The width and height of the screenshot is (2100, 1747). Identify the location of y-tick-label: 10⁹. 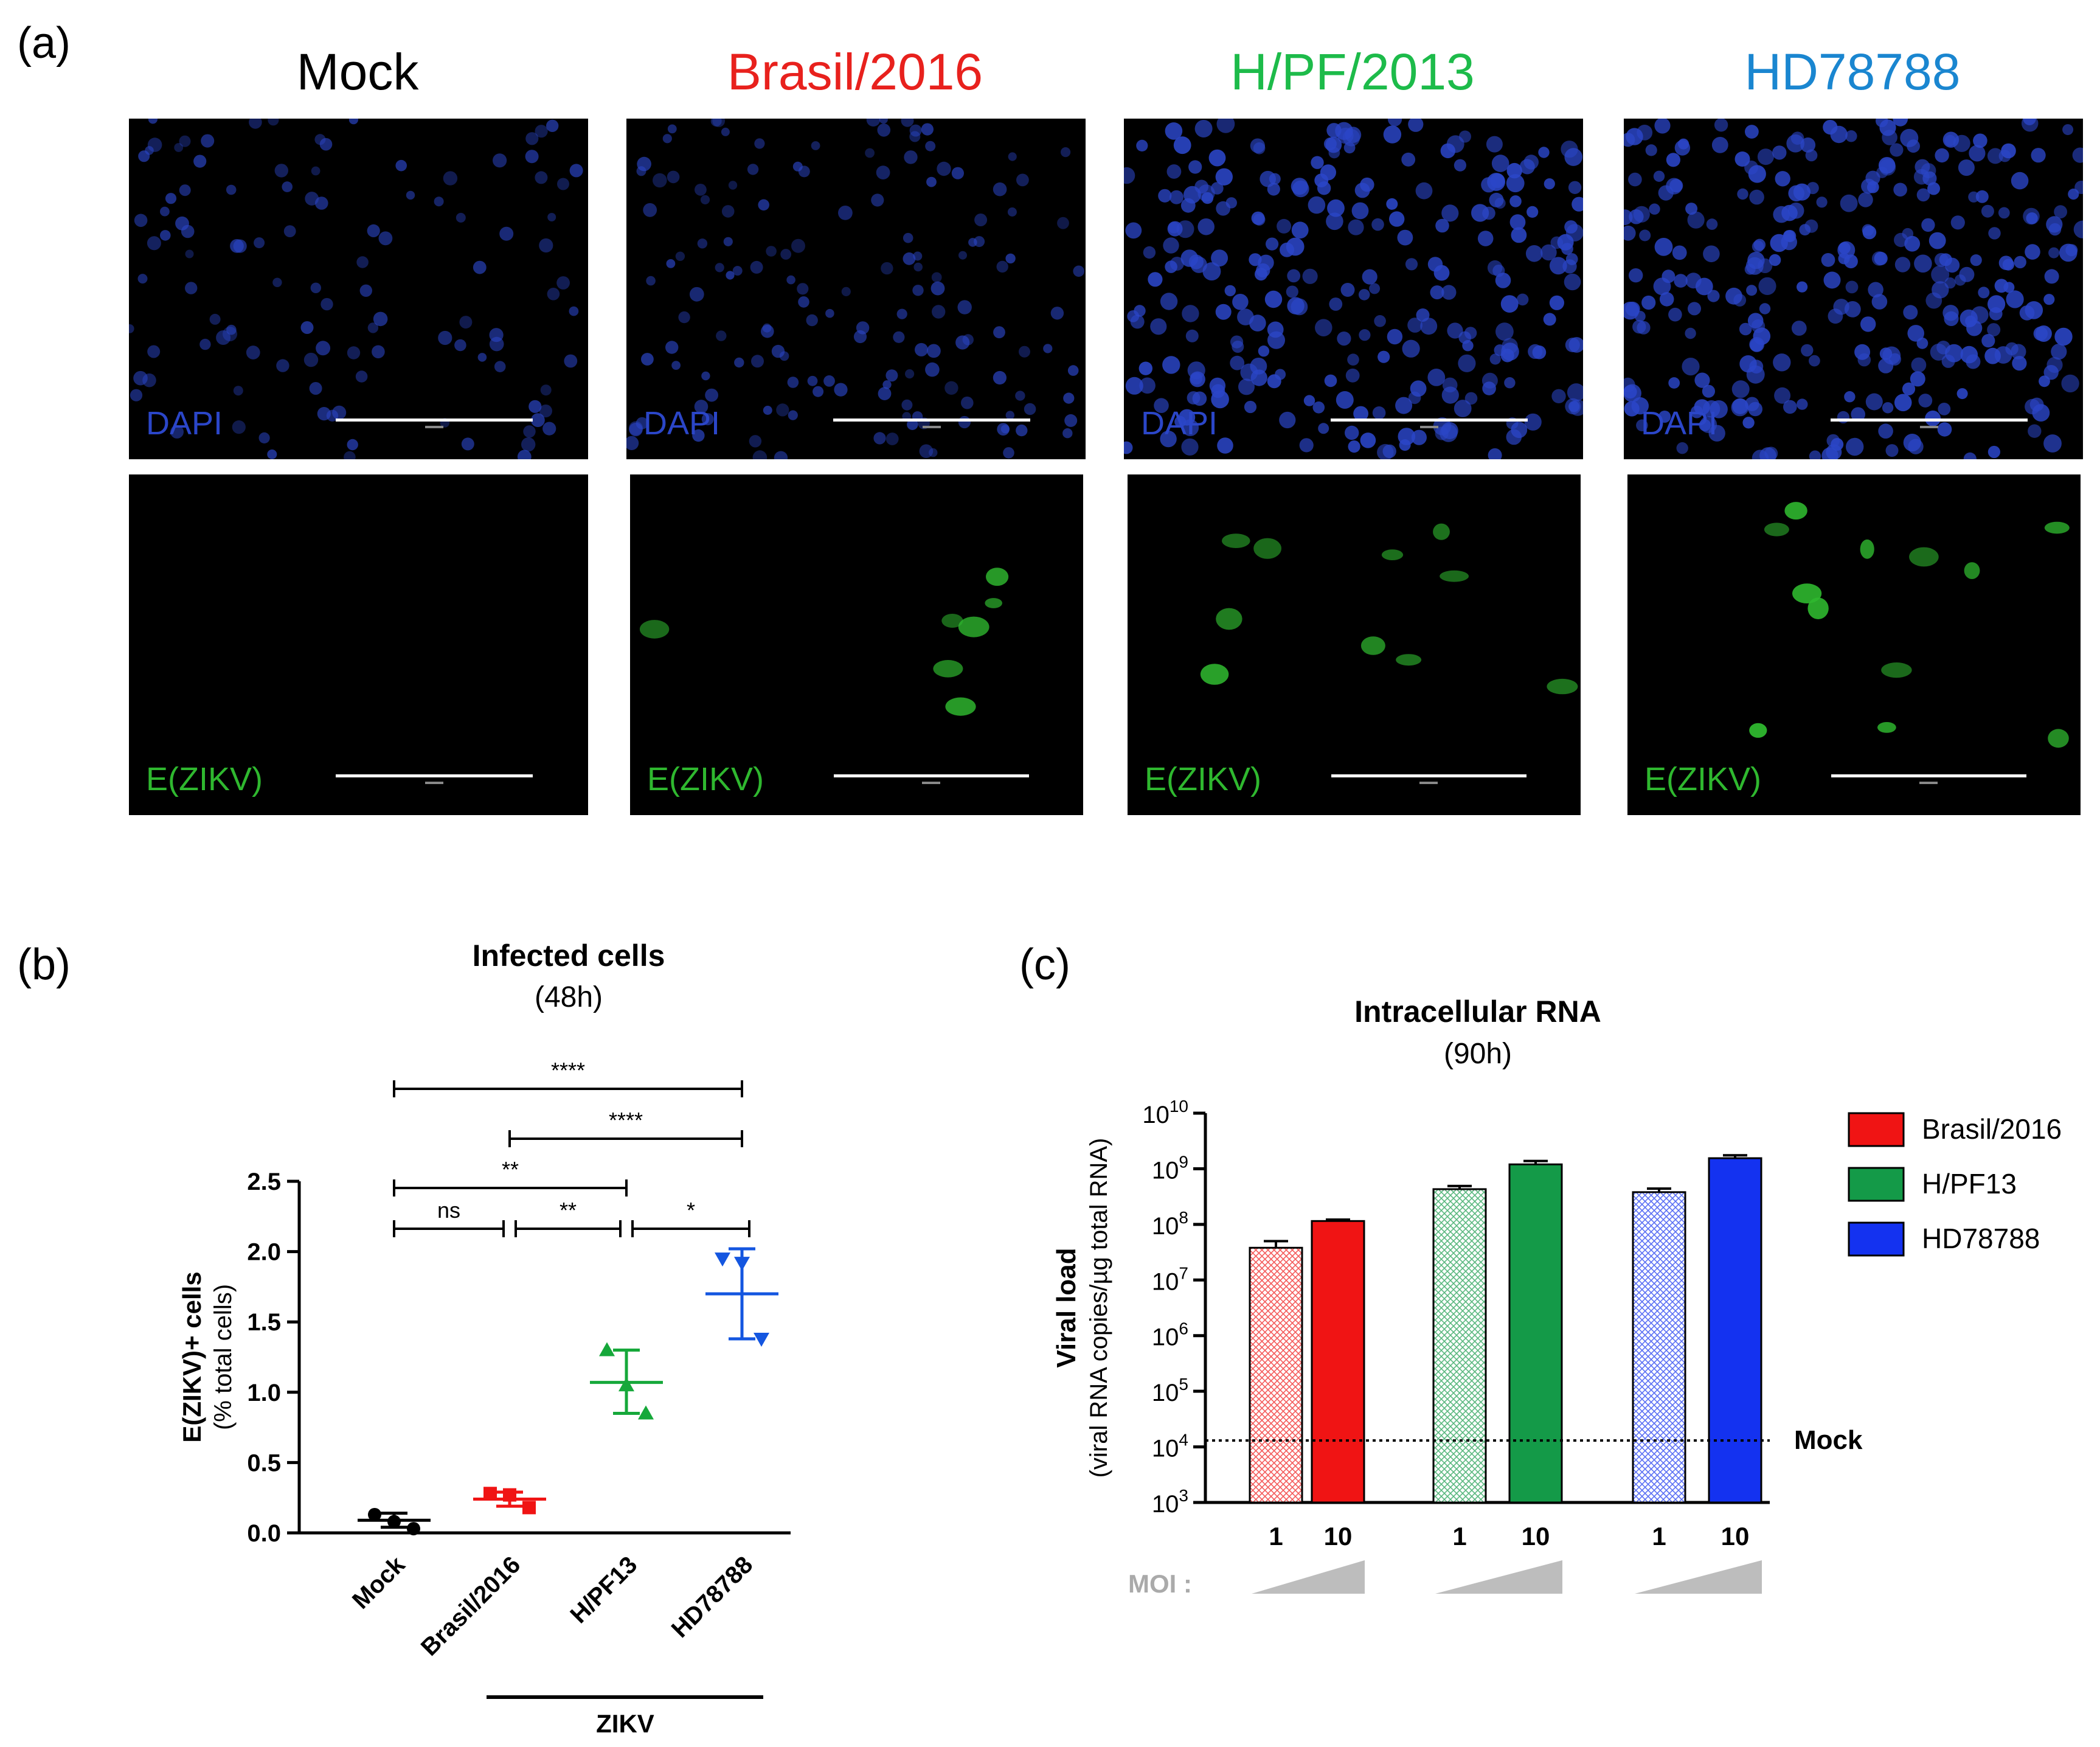
(1170, 1168).